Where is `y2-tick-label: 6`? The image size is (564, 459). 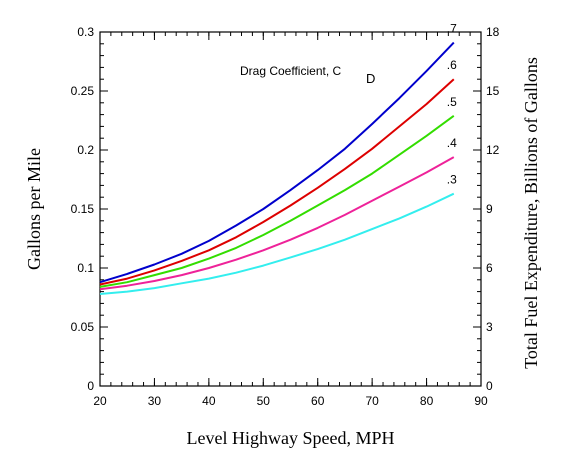 y2-tick-label: 6 is located at coordinates (489, 268).